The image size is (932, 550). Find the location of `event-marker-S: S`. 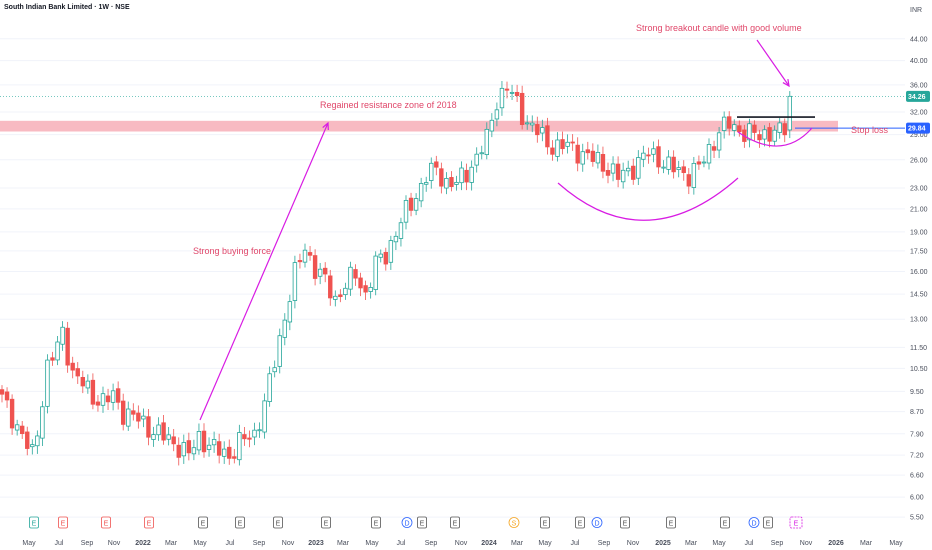

event-marker-S: S is located at coordinates (514, 522).